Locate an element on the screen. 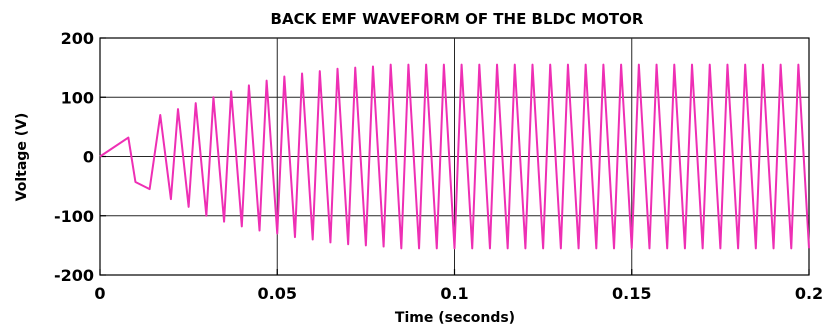 Image resolution: width=832 pixels, height=327 pixels. x-axis-label: Time (seconds) is located at coordinates (455, 318).